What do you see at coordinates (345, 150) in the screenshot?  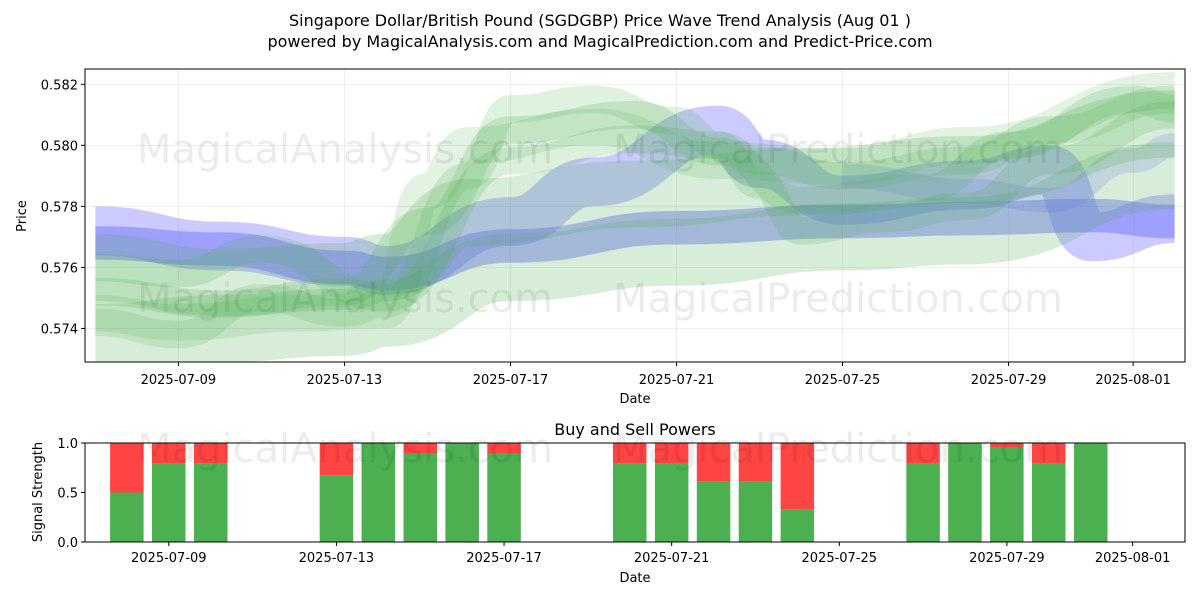 I see `watermark-top-left: MagicalAnalysis.com` at bounding box center [345, 150].